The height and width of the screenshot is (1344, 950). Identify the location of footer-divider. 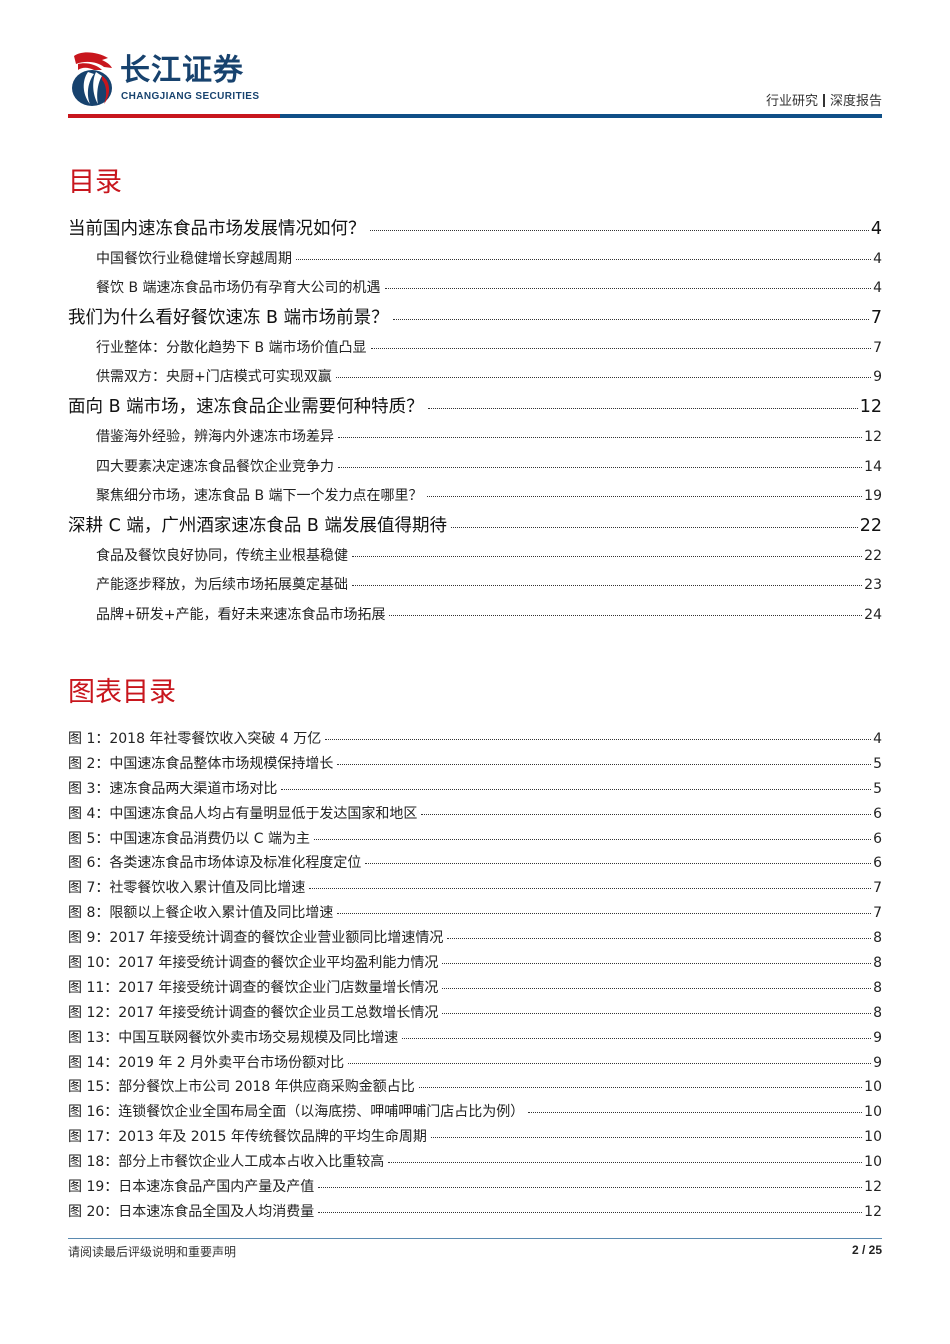
(475, 1238).